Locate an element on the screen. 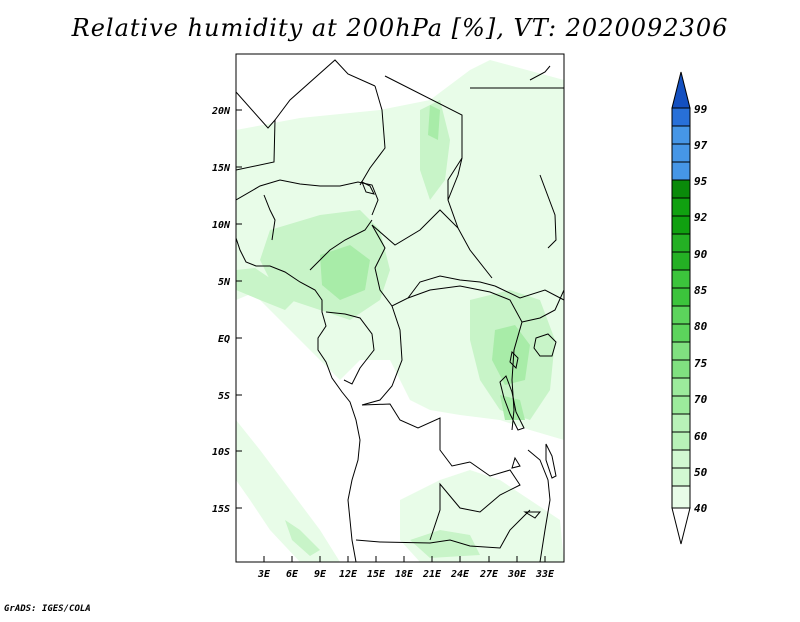  lake-bangweulu is located at coordinates (516, 462).